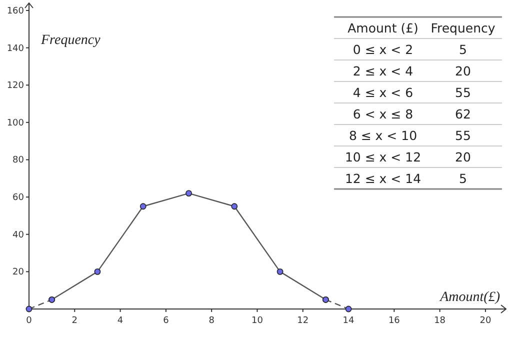 The height and width of the screenshot is (348, 512). What do you see at coordinates (383, 157) in the screenshot?
I see `category-label: 10 ≤ x < 12` at bounding box center [383, 157].